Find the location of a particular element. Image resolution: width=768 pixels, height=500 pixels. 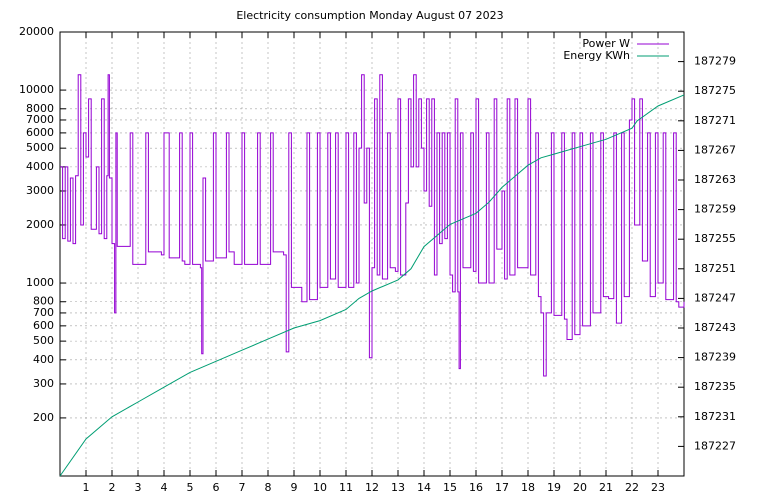

x-tick-label: 10 is located at coordinates (320, 487).